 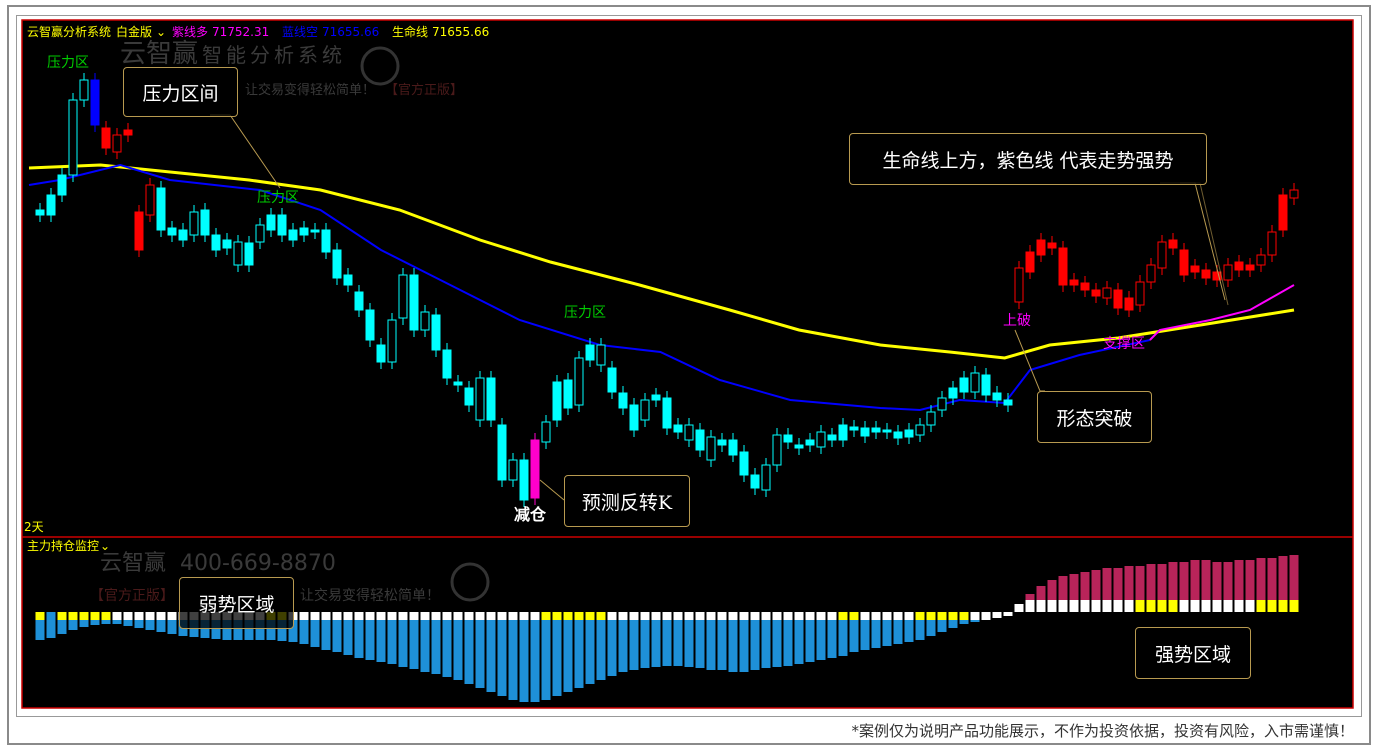 I want to click on disclaimer: *案例仅为说明产品功能展示，不作为投资依据，投资有风险，入市需谨慎！, so click(x=1102, y=731).